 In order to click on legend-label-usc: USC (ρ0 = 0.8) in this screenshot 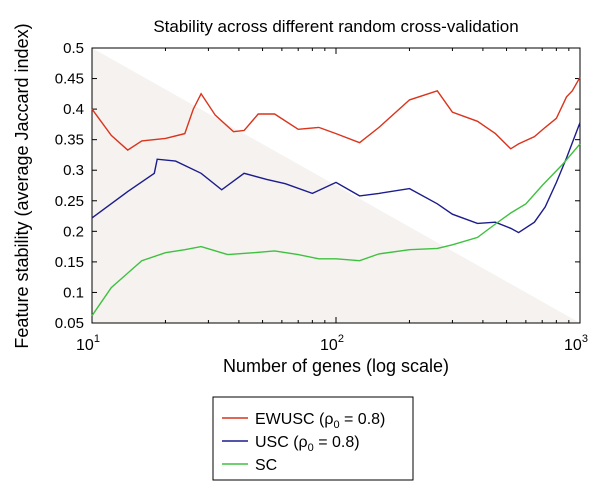, I will do `click(307, 444)`.